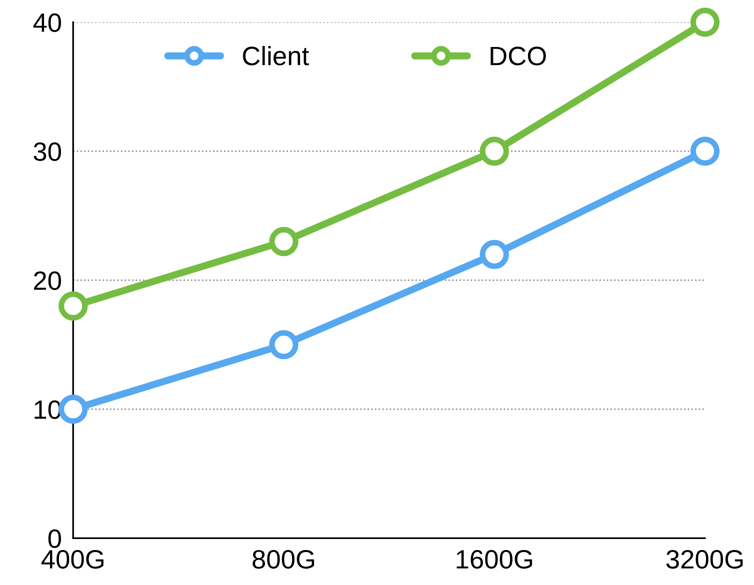  I want to click on y-tick-label: 40, so click(47, 22).